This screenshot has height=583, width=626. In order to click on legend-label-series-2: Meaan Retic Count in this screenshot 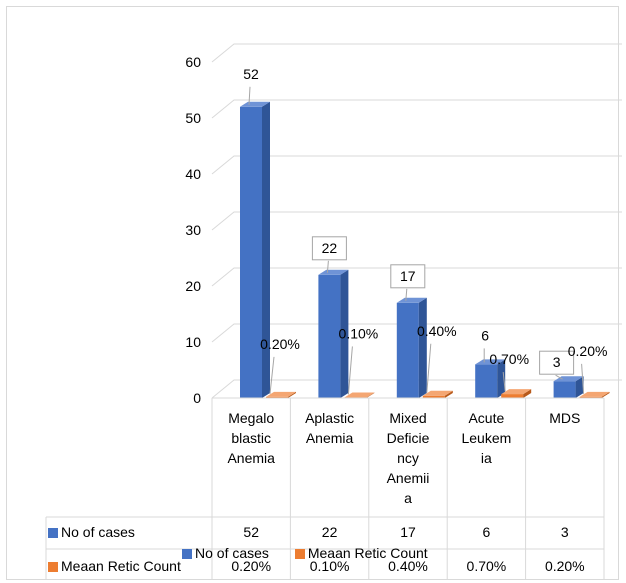, I will do `click(367, 553)`.